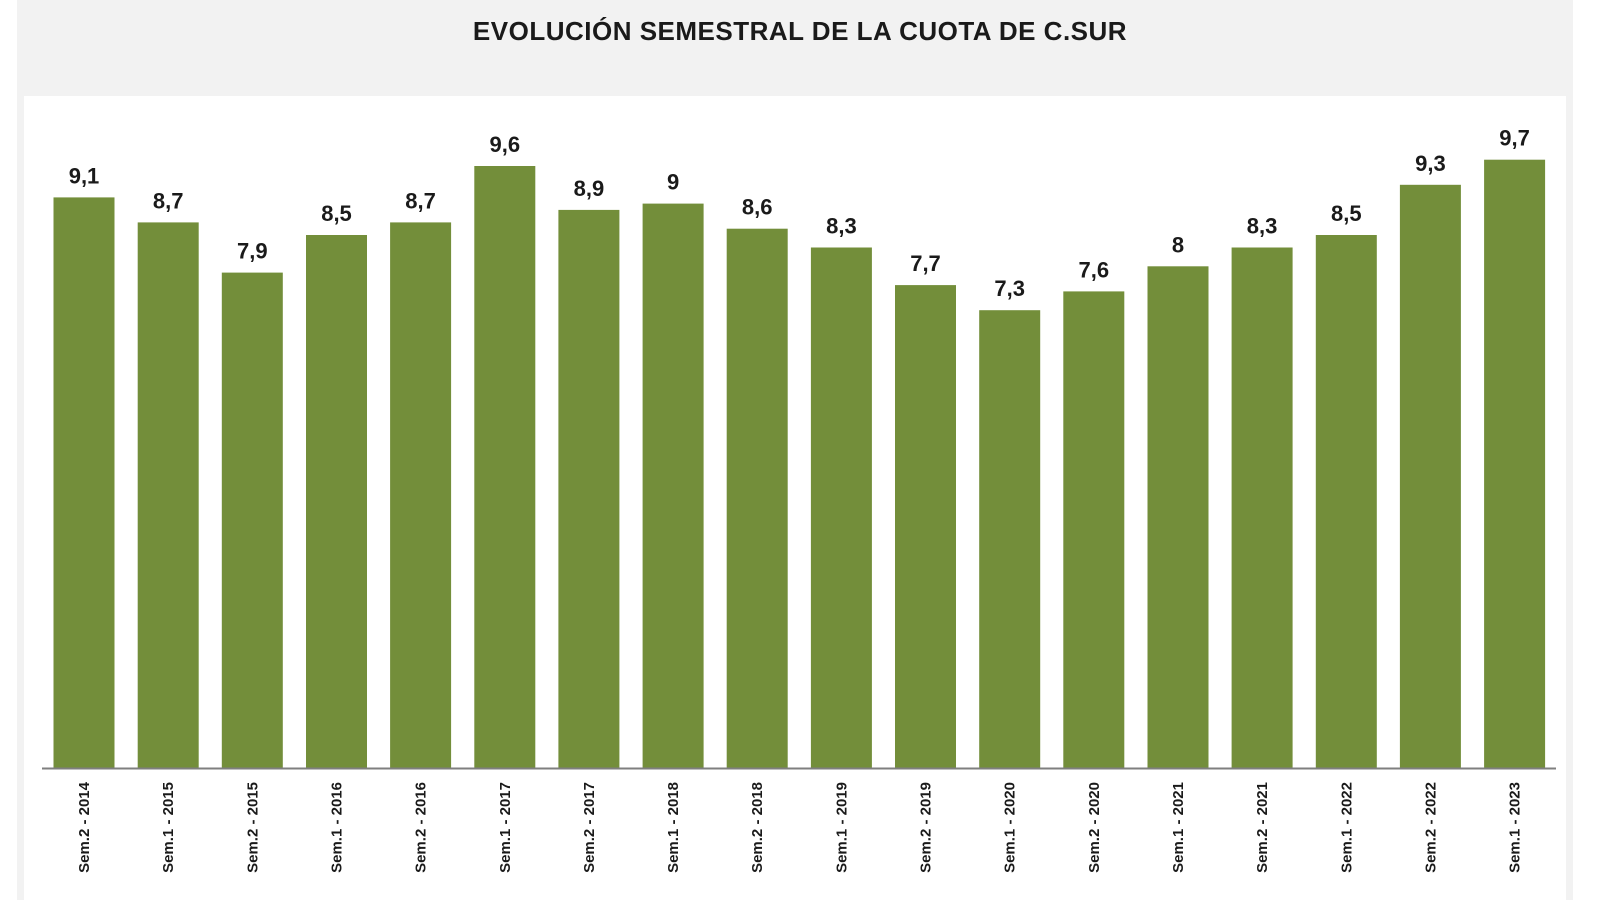  I want to click on tick-label-8: Sem.1 - 2018, so click(673, 827).